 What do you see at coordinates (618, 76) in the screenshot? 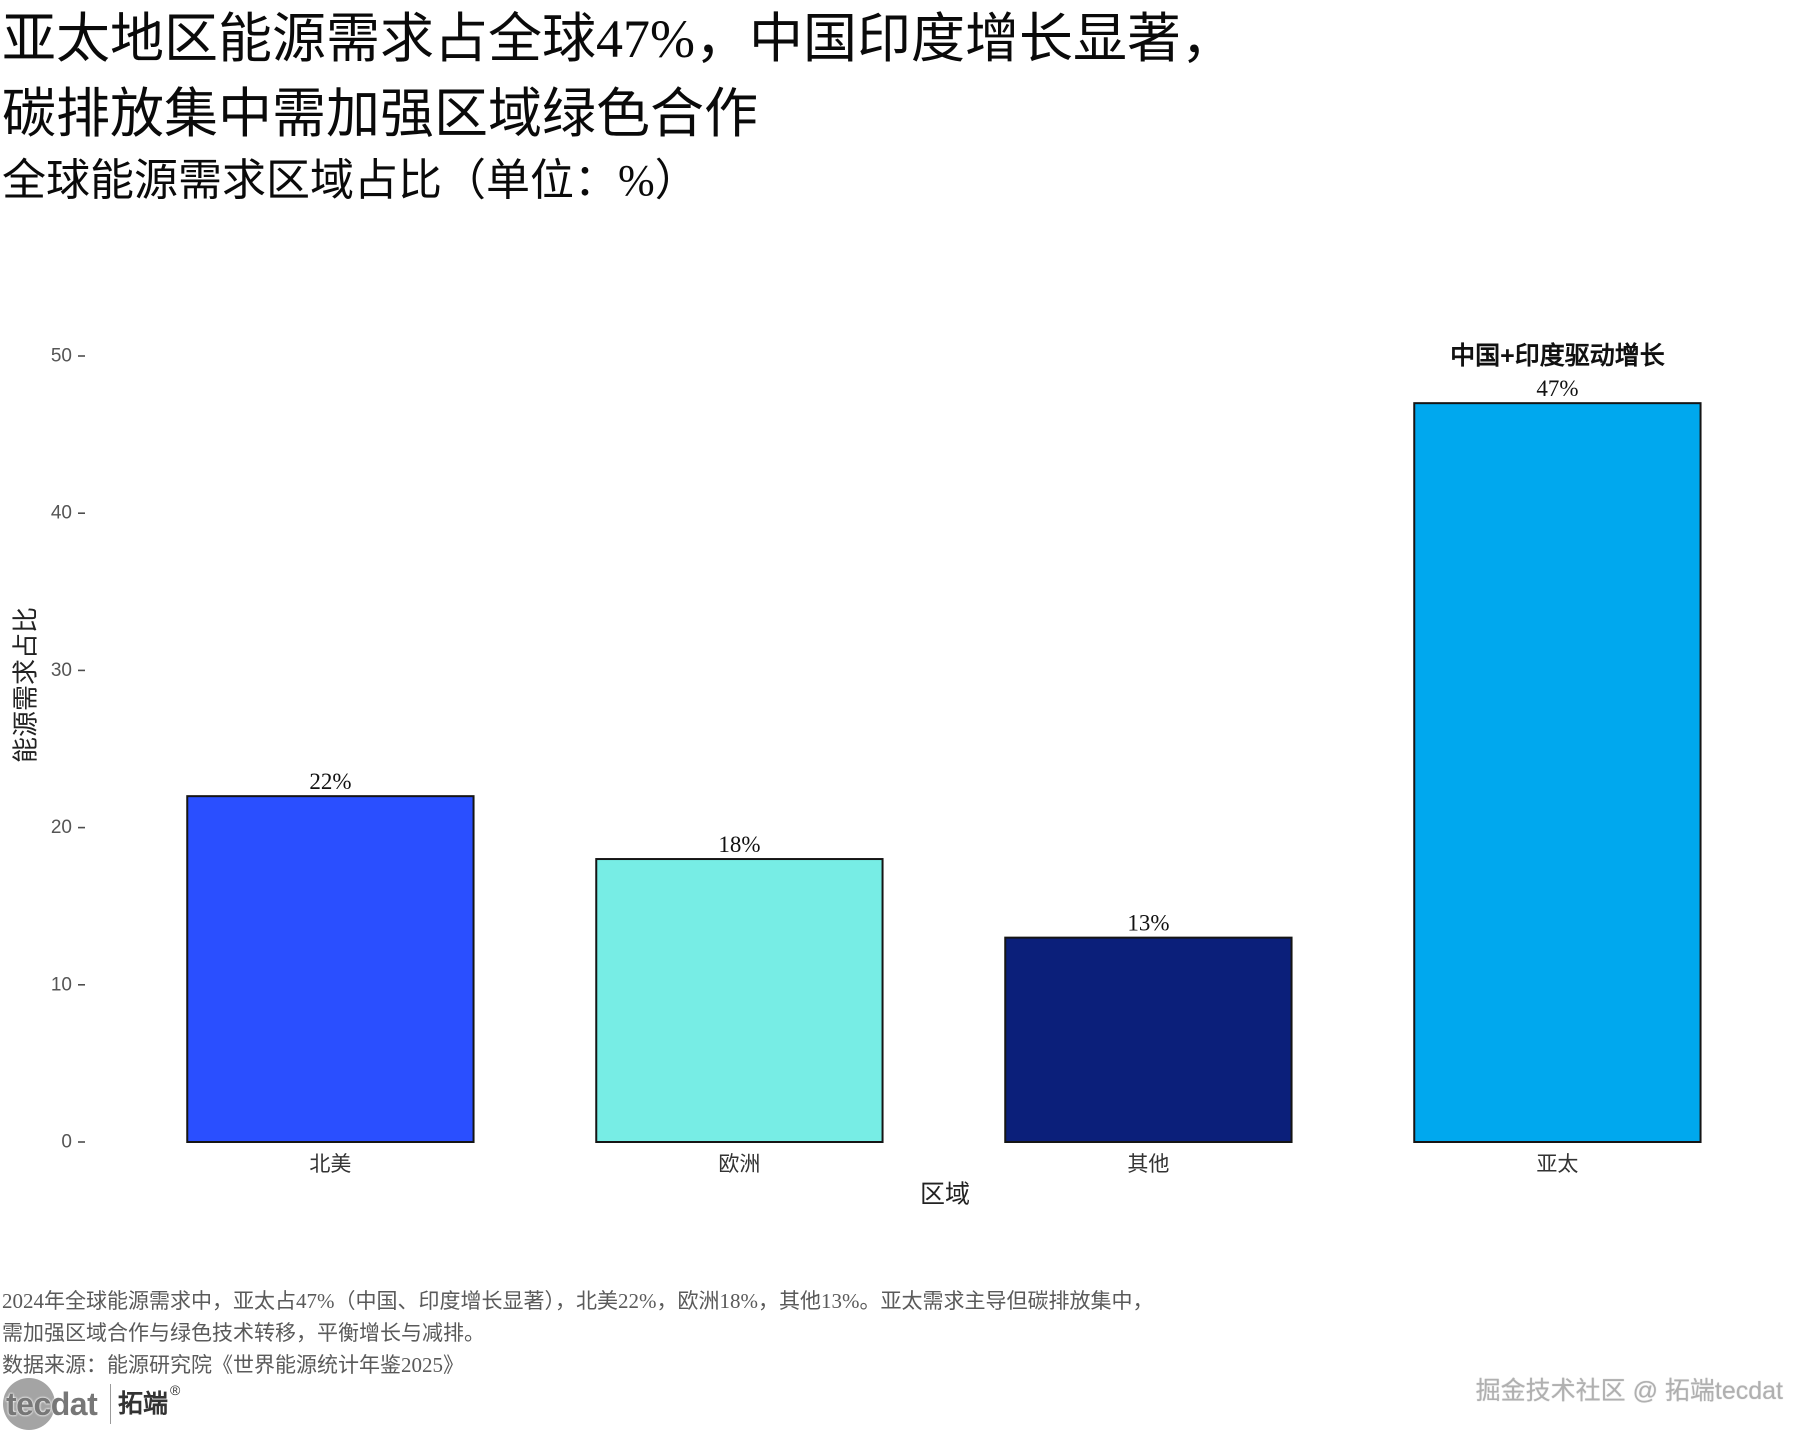
I see `chart-title: 亚太地区能源需求占全球47%，中国印度增长显著， 碳排放集中需加强区域绿色合作` at bounding box center [618, 76].